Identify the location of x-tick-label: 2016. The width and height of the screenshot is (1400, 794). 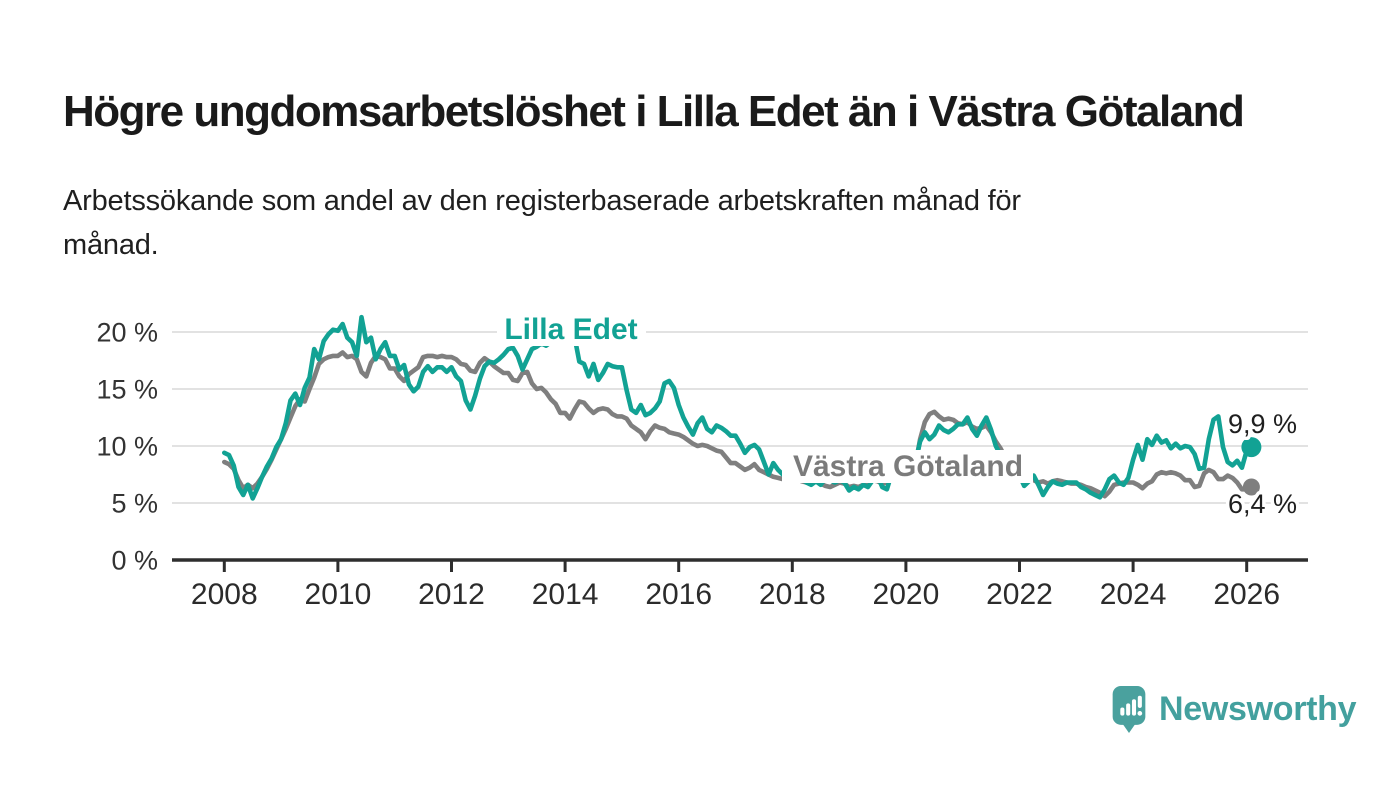
(678, 594).